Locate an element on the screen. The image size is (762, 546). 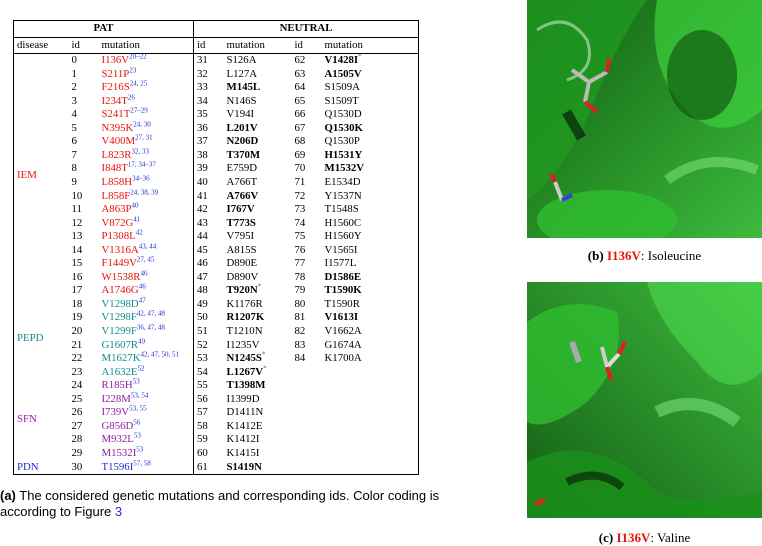
mutation-name: V1316A is located at coordinates (120, 249).